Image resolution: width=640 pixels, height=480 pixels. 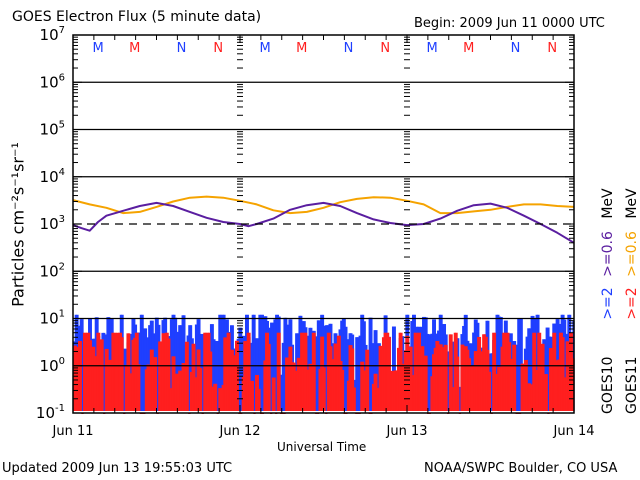 What do you see at coordinates (52, 34) in the screenshot?
I see `y-tick-label: 10⁷` at bounding box center [52, 34].